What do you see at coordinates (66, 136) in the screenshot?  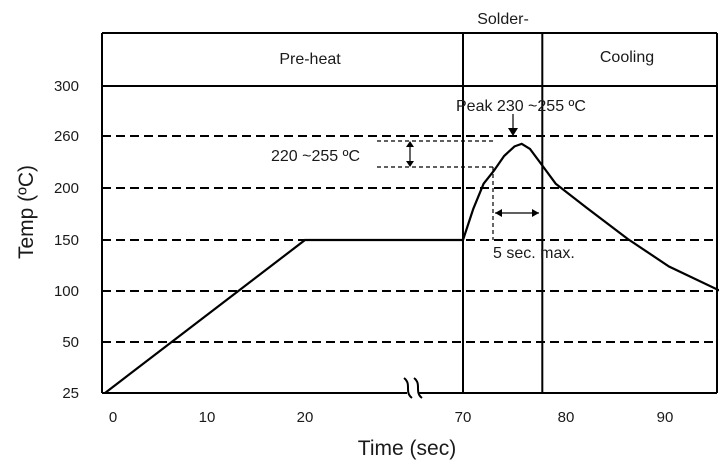 I see `y-tick-260: 260` at bounding box center [66, 136].